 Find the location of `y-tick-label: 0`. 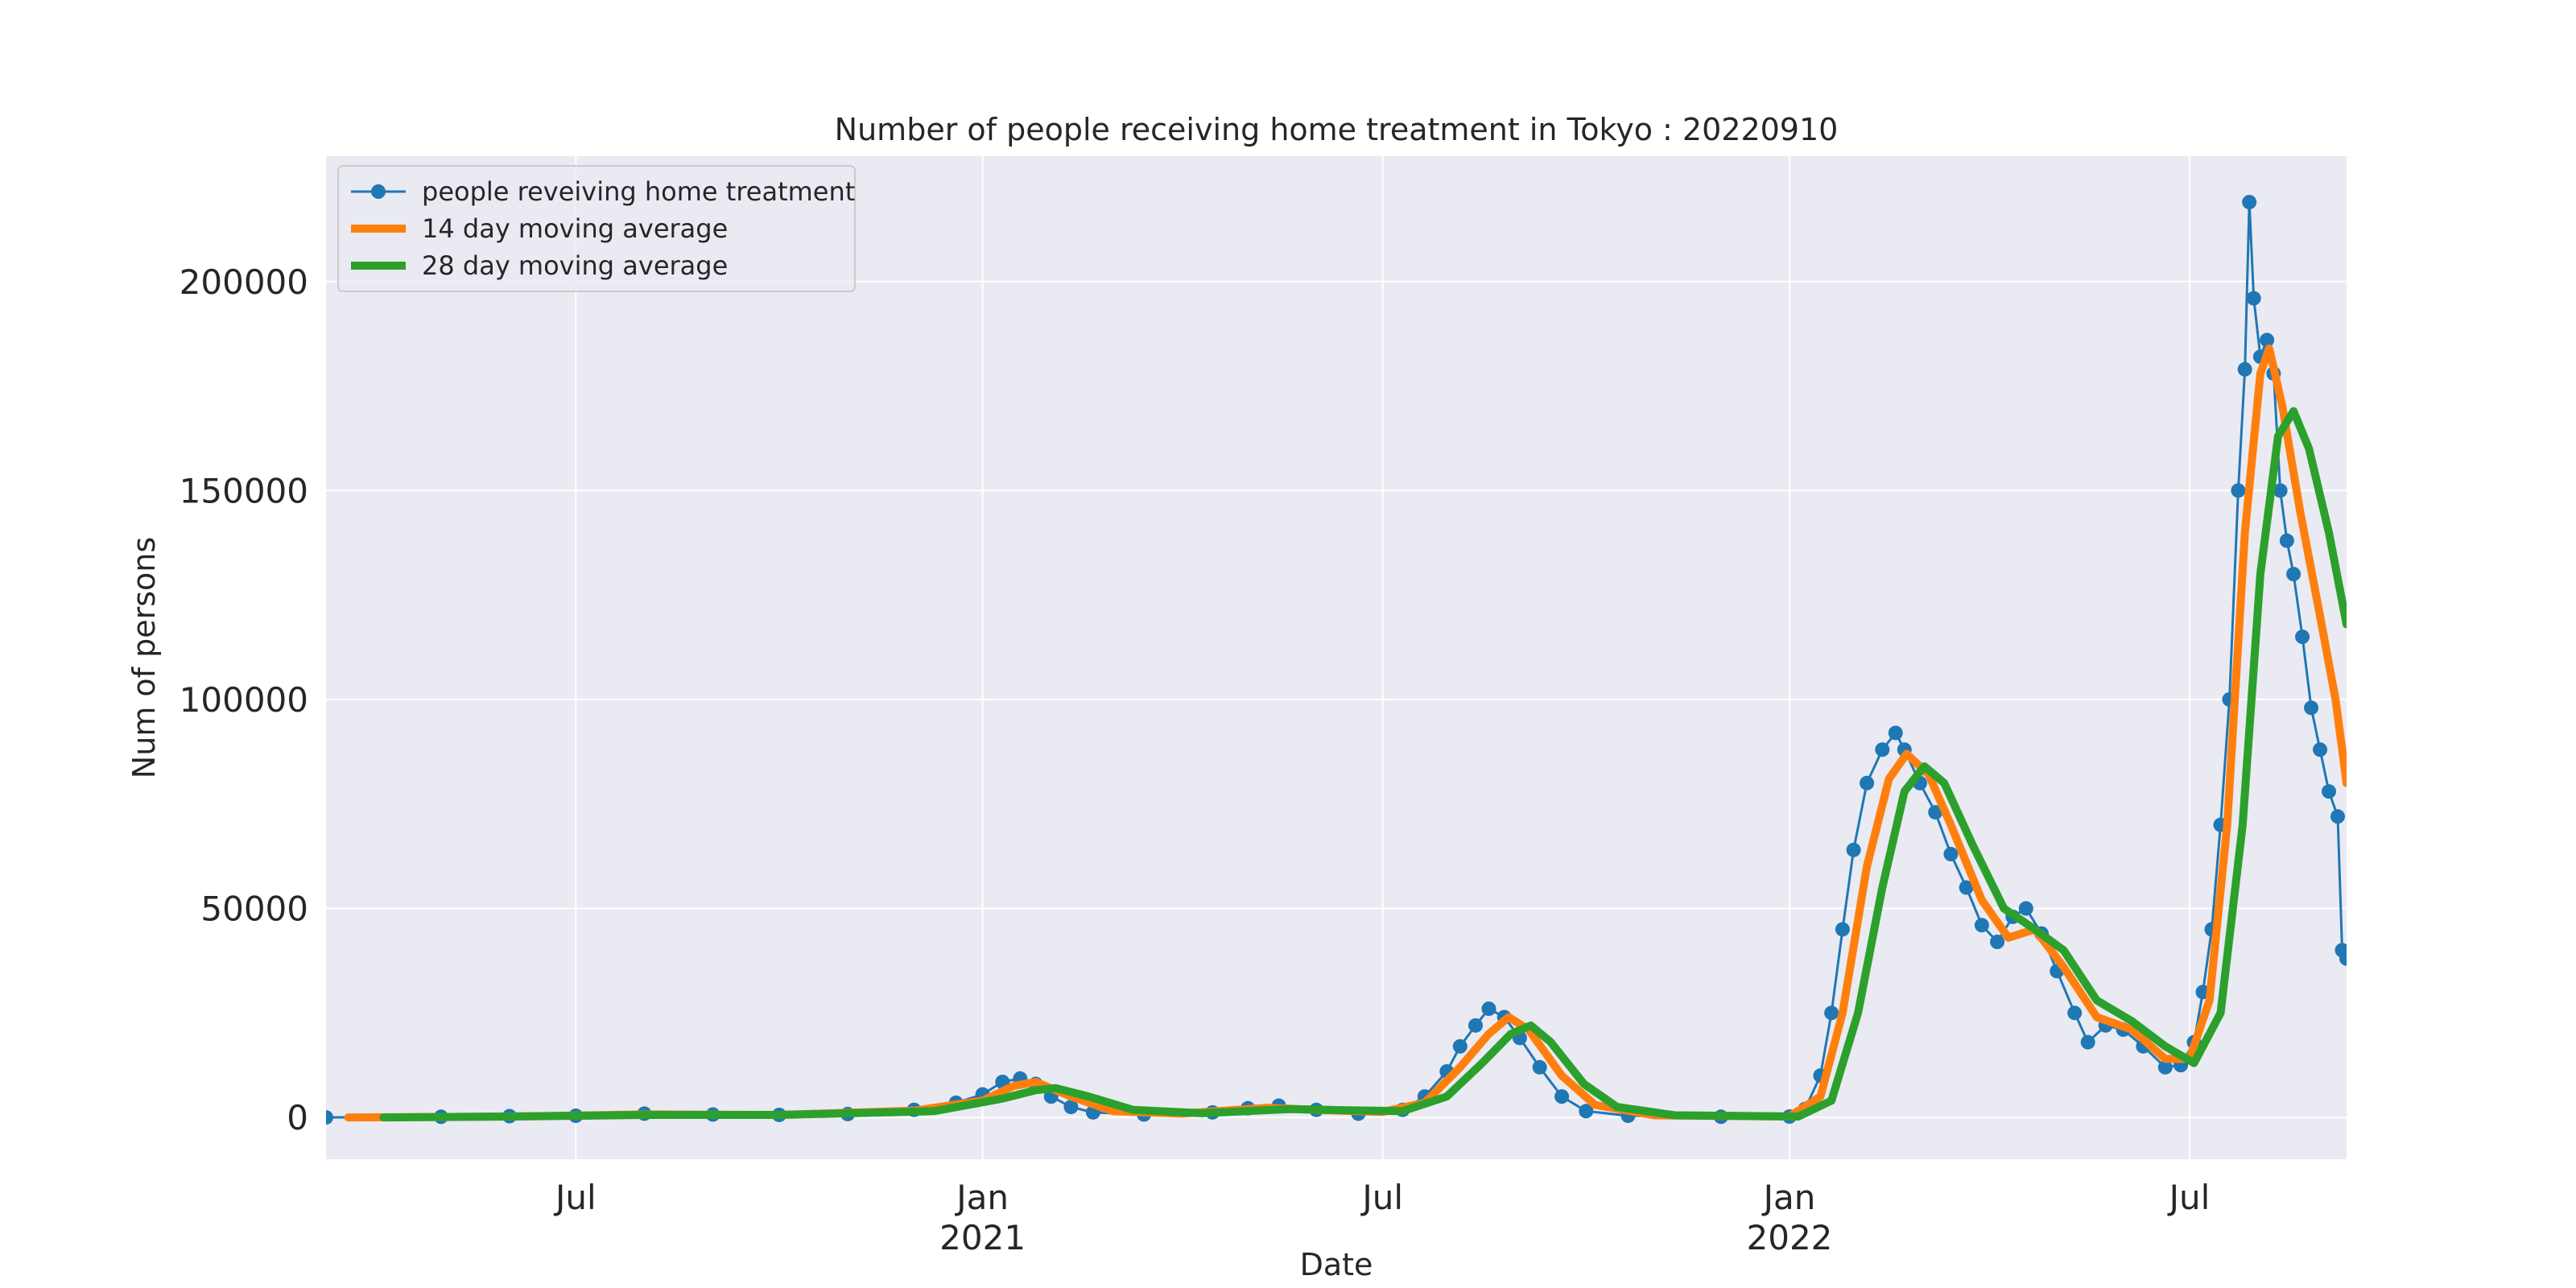

y-tick-label: 0 is located at coordinates (297, 1117).